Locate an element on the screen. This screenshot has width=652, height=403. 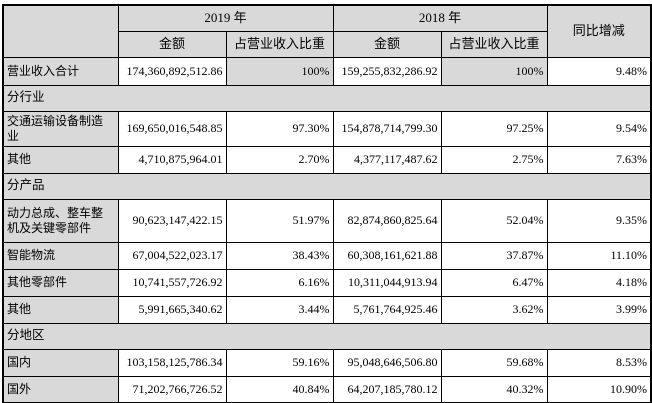
amount-2019-cell: 169,650,016,548.85 is located at coordinates (172, 128).